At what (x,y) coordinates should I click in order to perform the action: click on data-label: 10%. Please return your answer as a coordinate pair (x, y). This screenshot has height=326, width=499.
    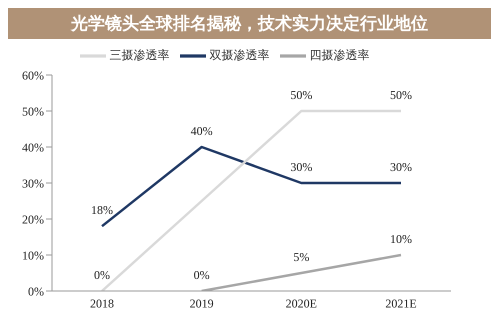
    Looking at the image, I should click on (401, 239).